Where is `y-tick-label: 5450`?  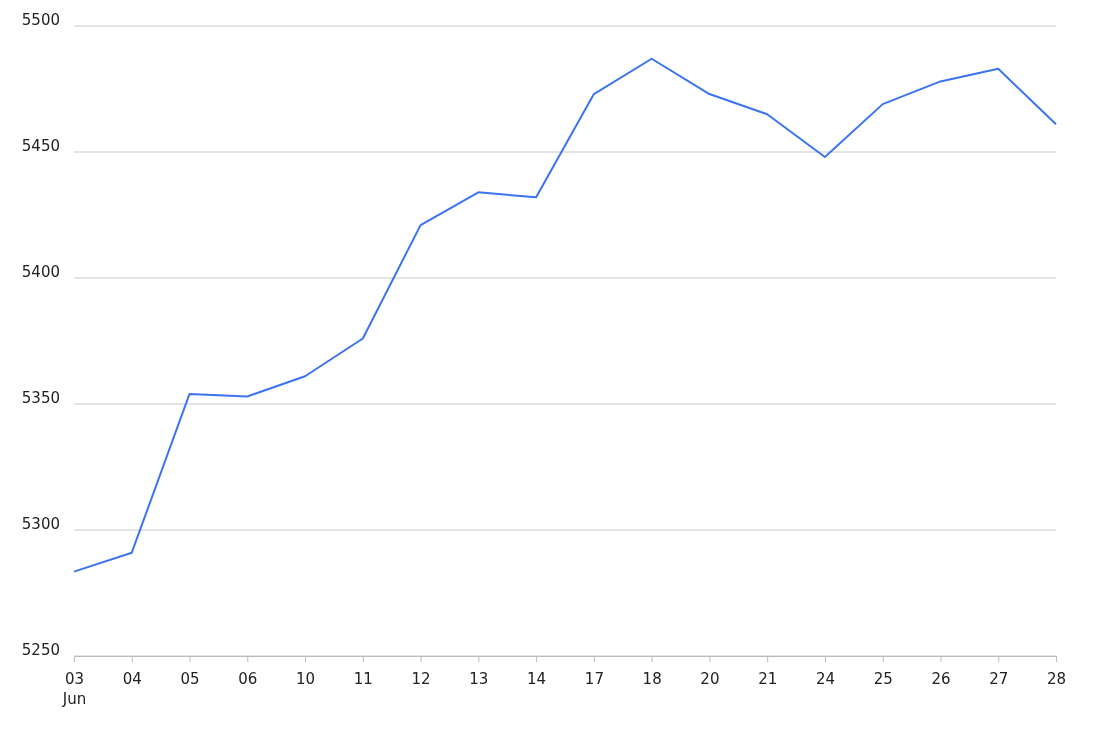 y-tick-label: 5450 is located at coordinates (40, 146).